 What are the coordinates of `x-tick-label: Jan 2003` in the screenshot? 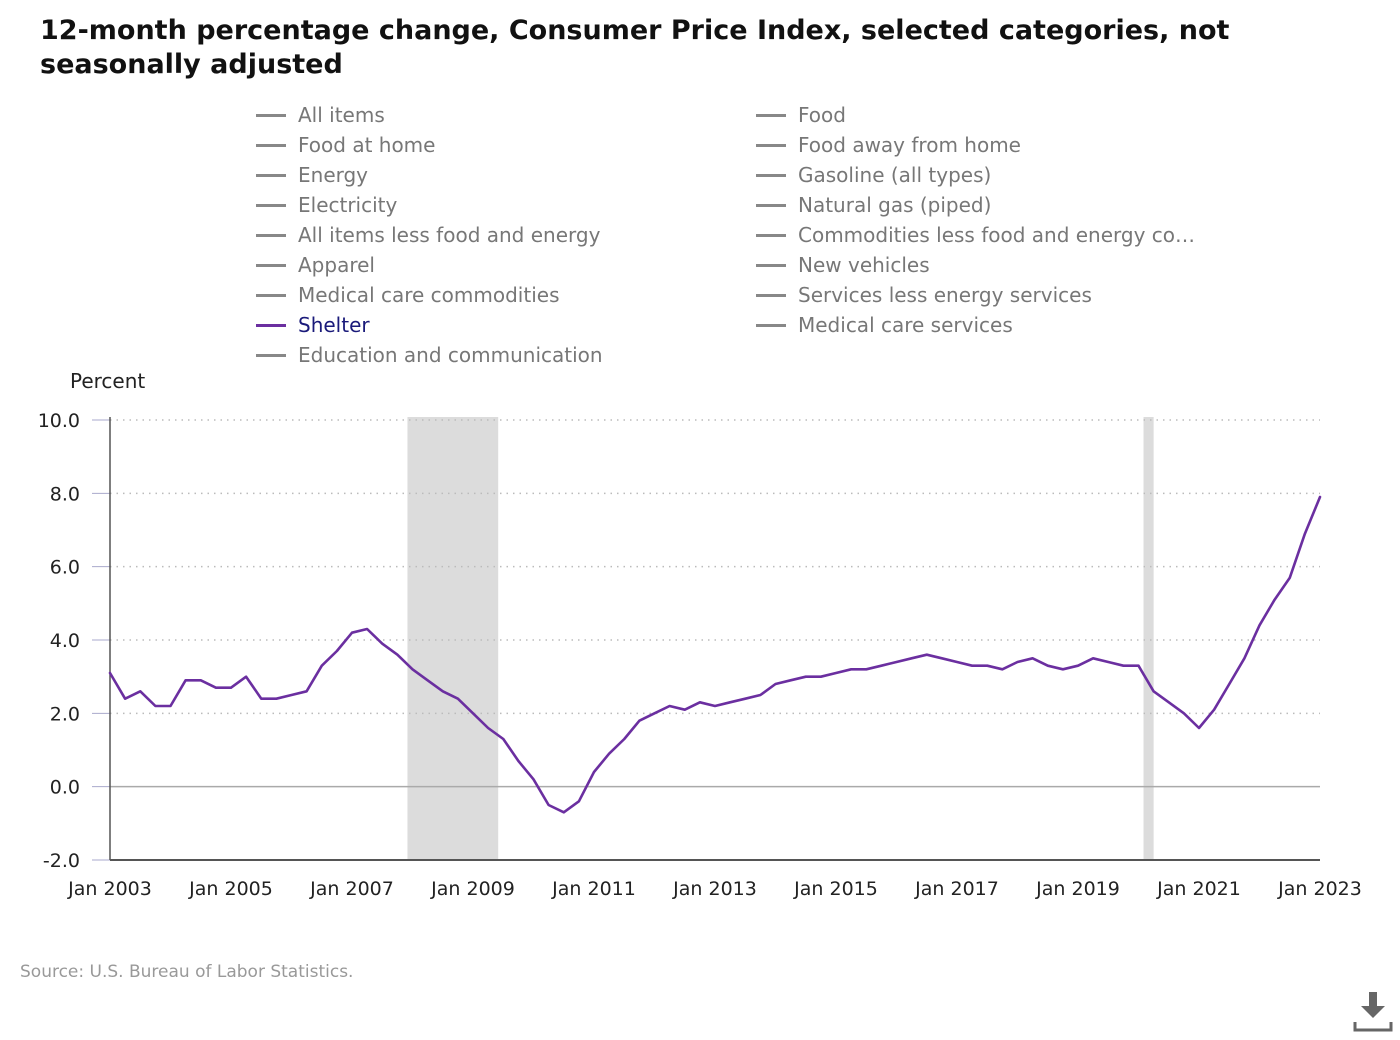 It's located at (109, 889).